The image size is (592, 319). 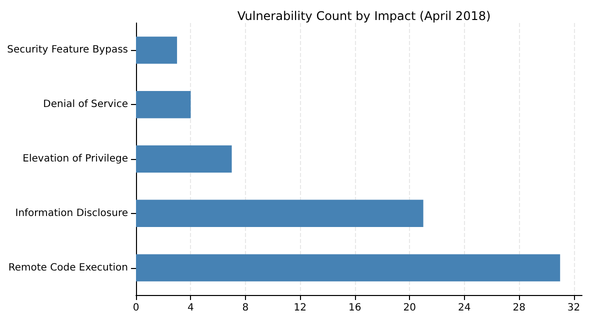 What do you see at coordinates (67, 50) in the screenshot?
I see `y-tick-label: Security Feature Bypass` at bounding box center [67, 50].